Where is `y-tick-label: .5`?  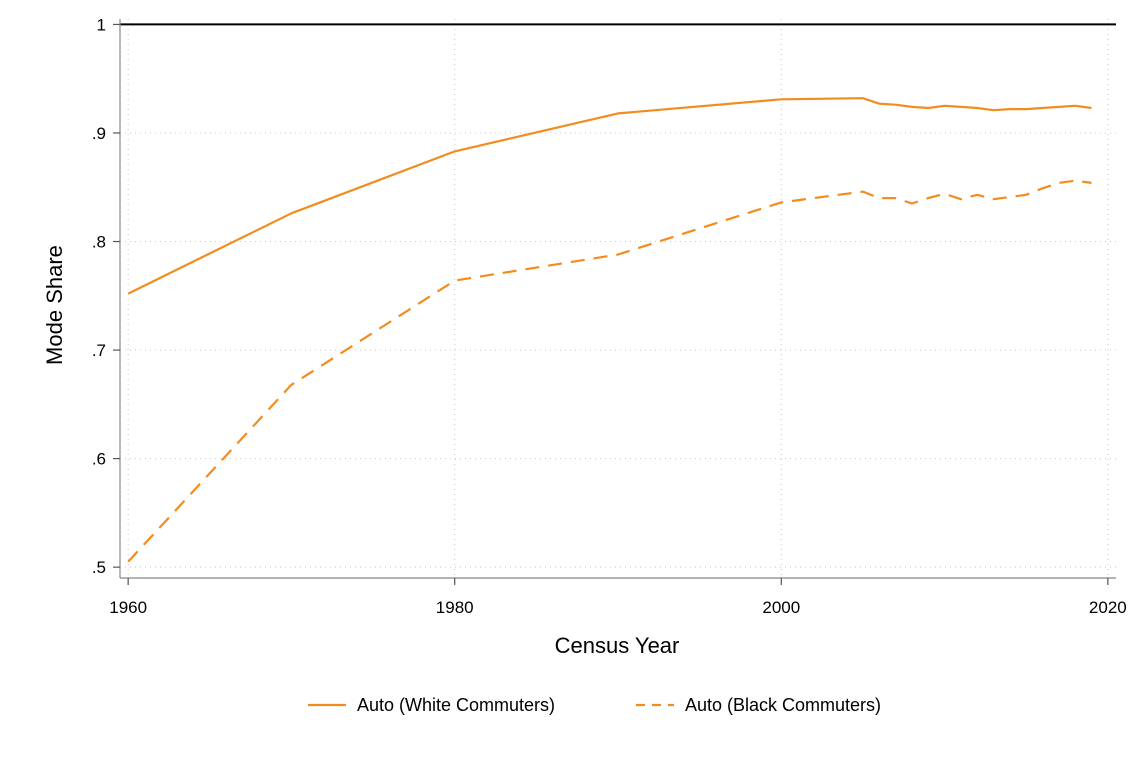
y-tick-label: .5 is located at coordinates (99, 567).